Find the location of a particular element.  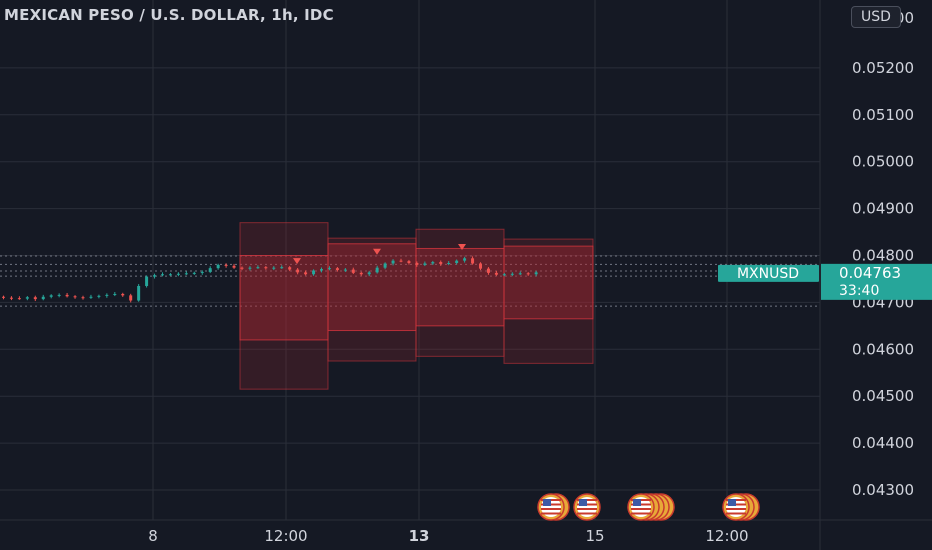

y-tick-label: 0.04500 is located at coordinates (883, 396).